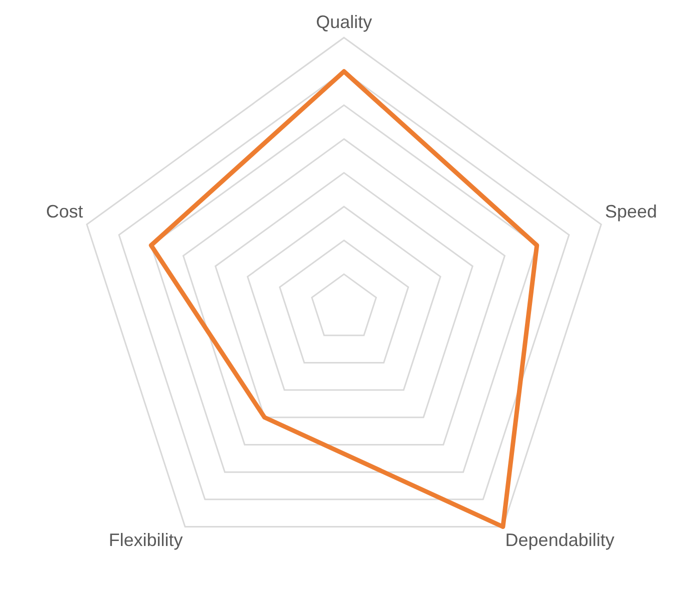  I want to click on spoke-label: Cost, so click(65, 211).